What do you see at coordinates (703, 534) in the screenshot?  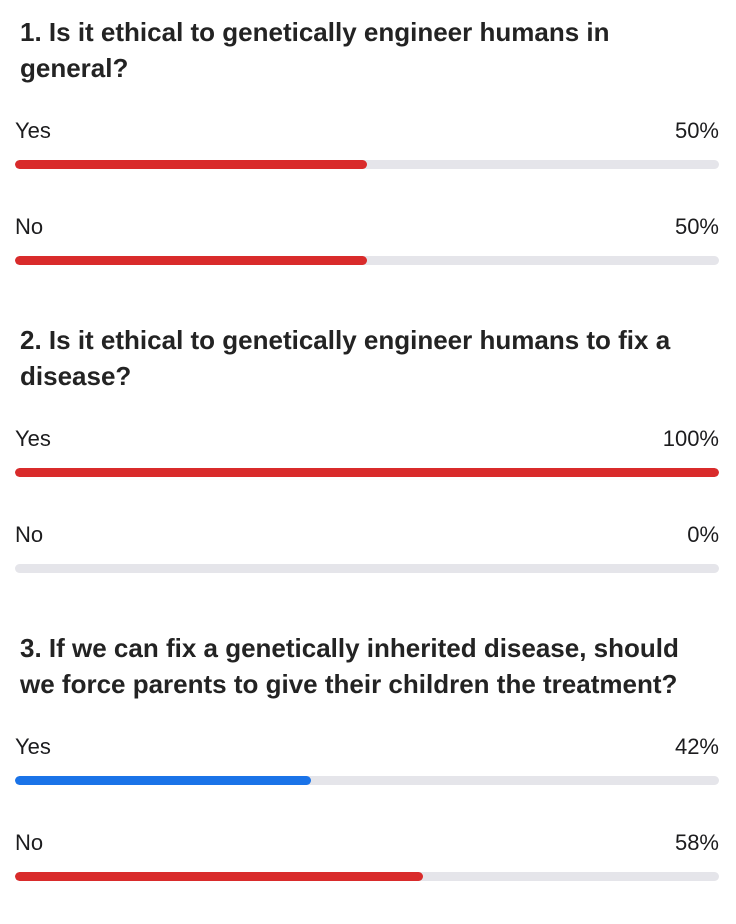 I see `option-percent: 0%` at bounding box center [703, 534].